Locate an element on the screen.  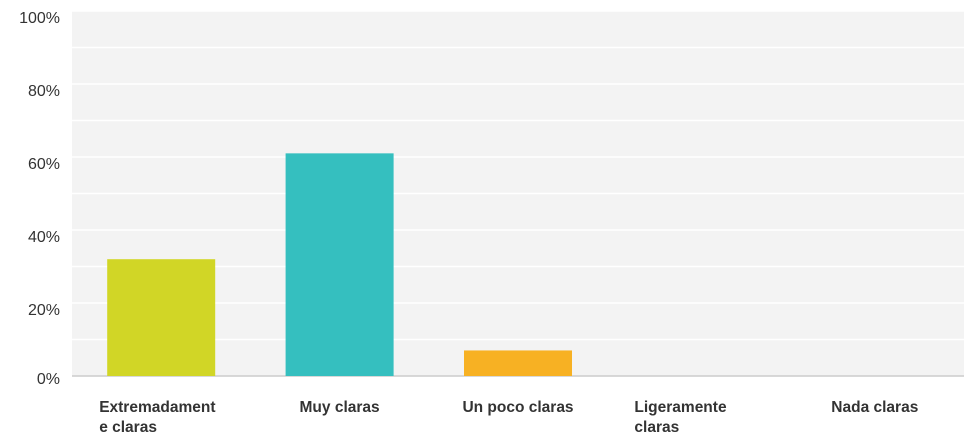
y-tick-label: 60% is located at coordinates (44, 164).